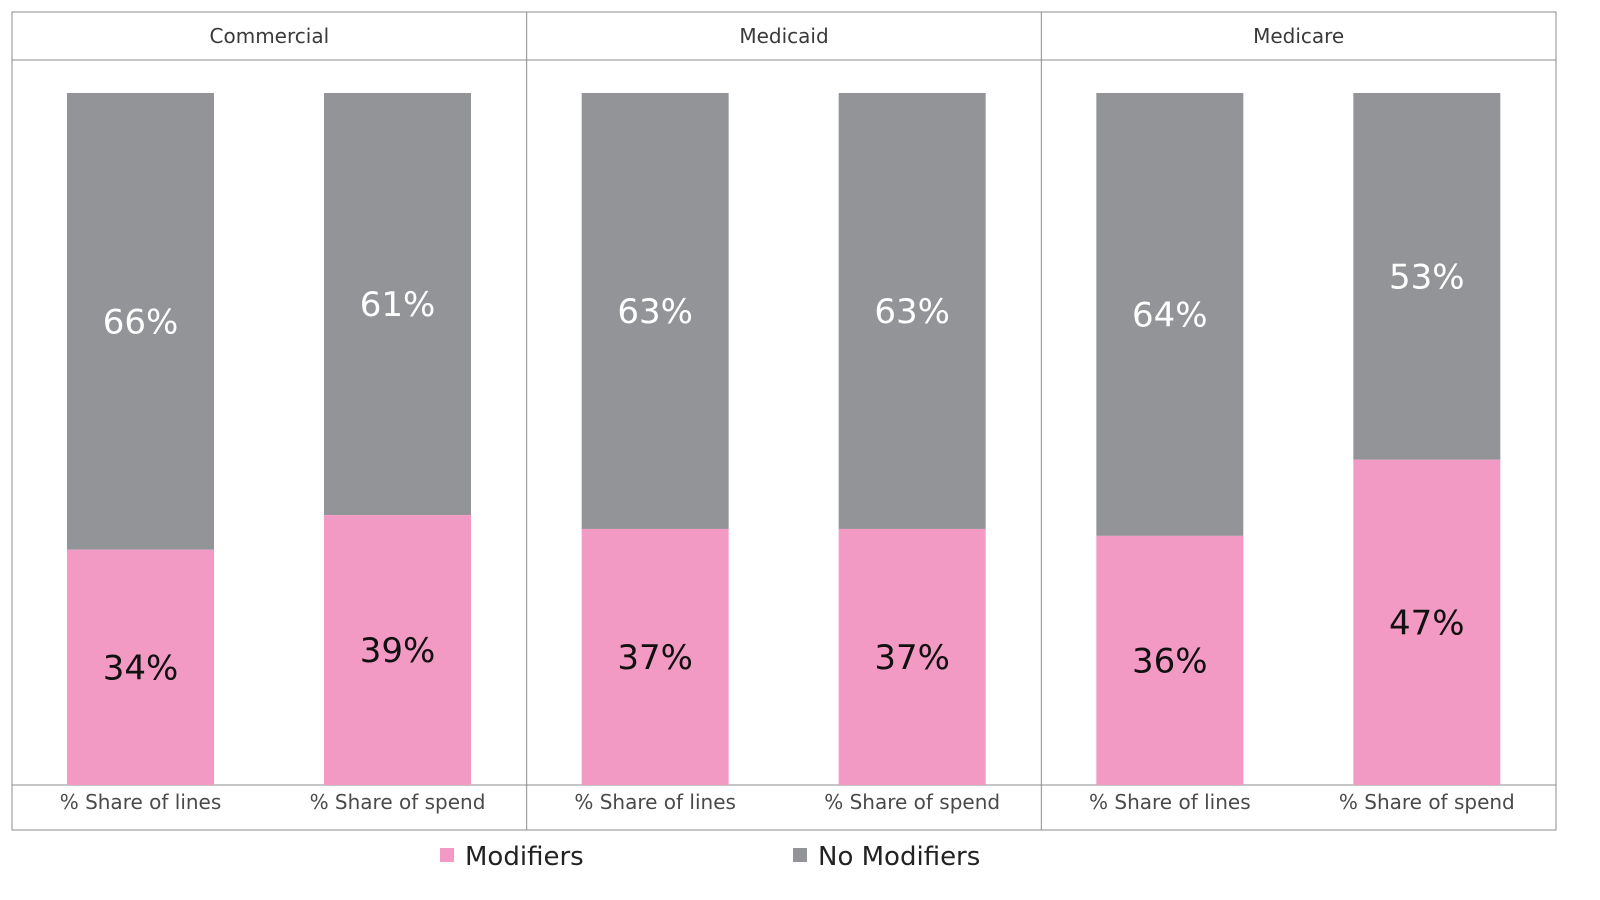 The height and width of the screenshot is (900, 1600). Describe the element at coordinates (1298, 36) in the screenshot. I see `panel-title-medicare: Medicare` at that location.